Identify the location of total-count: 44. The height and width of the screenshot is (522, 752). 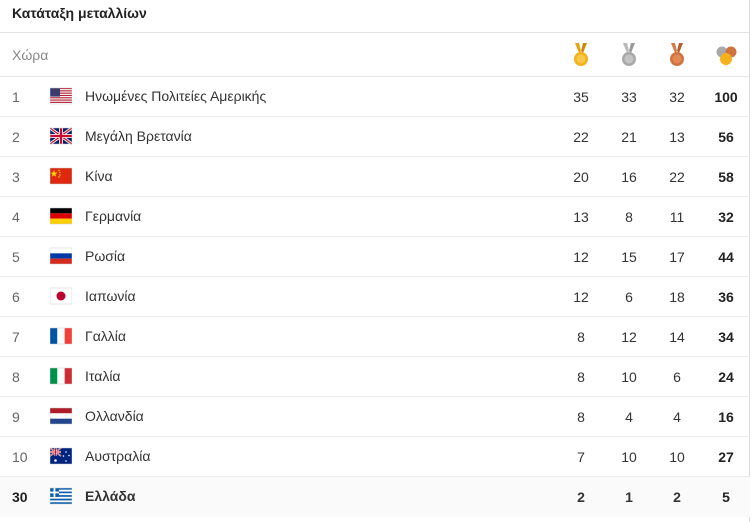
(726, 257).